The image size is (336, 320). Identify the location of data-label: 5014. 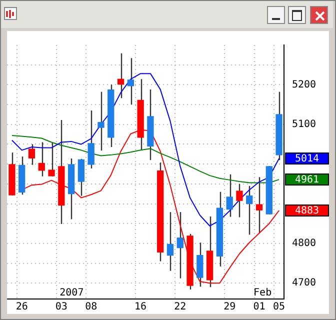
(307, 159).